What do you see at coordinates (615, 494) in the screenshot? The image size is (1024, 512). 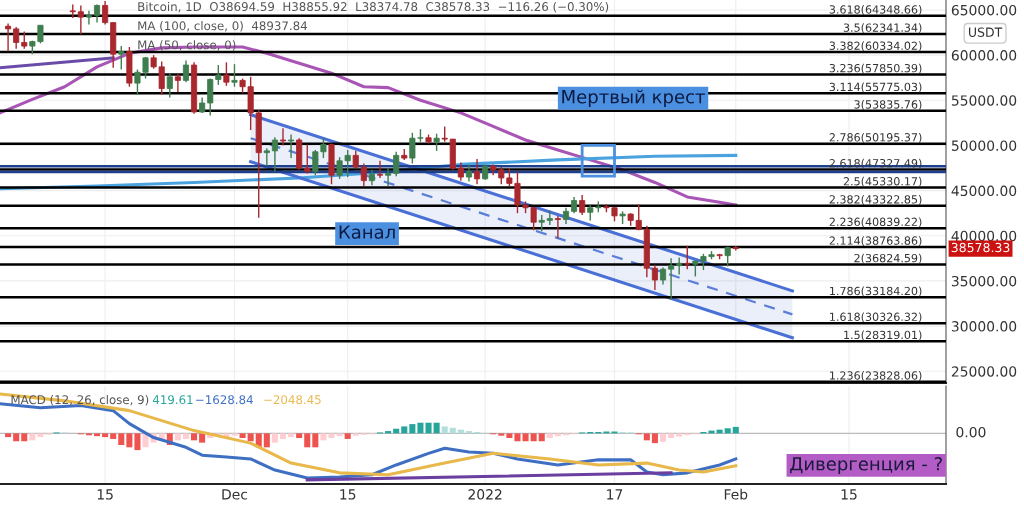 I see `x-tick-label: 17` at bounding box center [615, 494].